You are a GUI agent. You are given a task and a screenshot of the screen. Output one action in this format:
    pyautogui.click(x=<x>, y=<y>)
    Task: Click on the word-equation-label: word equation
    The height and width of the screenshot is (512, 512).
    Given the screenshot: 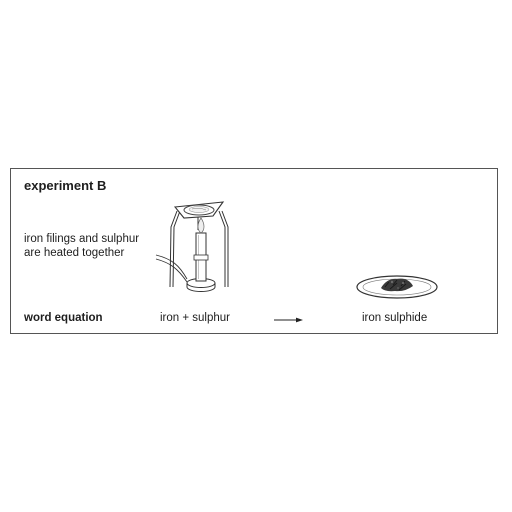 What is the action you would take?
    pyautogui.click(x=63, y=318)
    